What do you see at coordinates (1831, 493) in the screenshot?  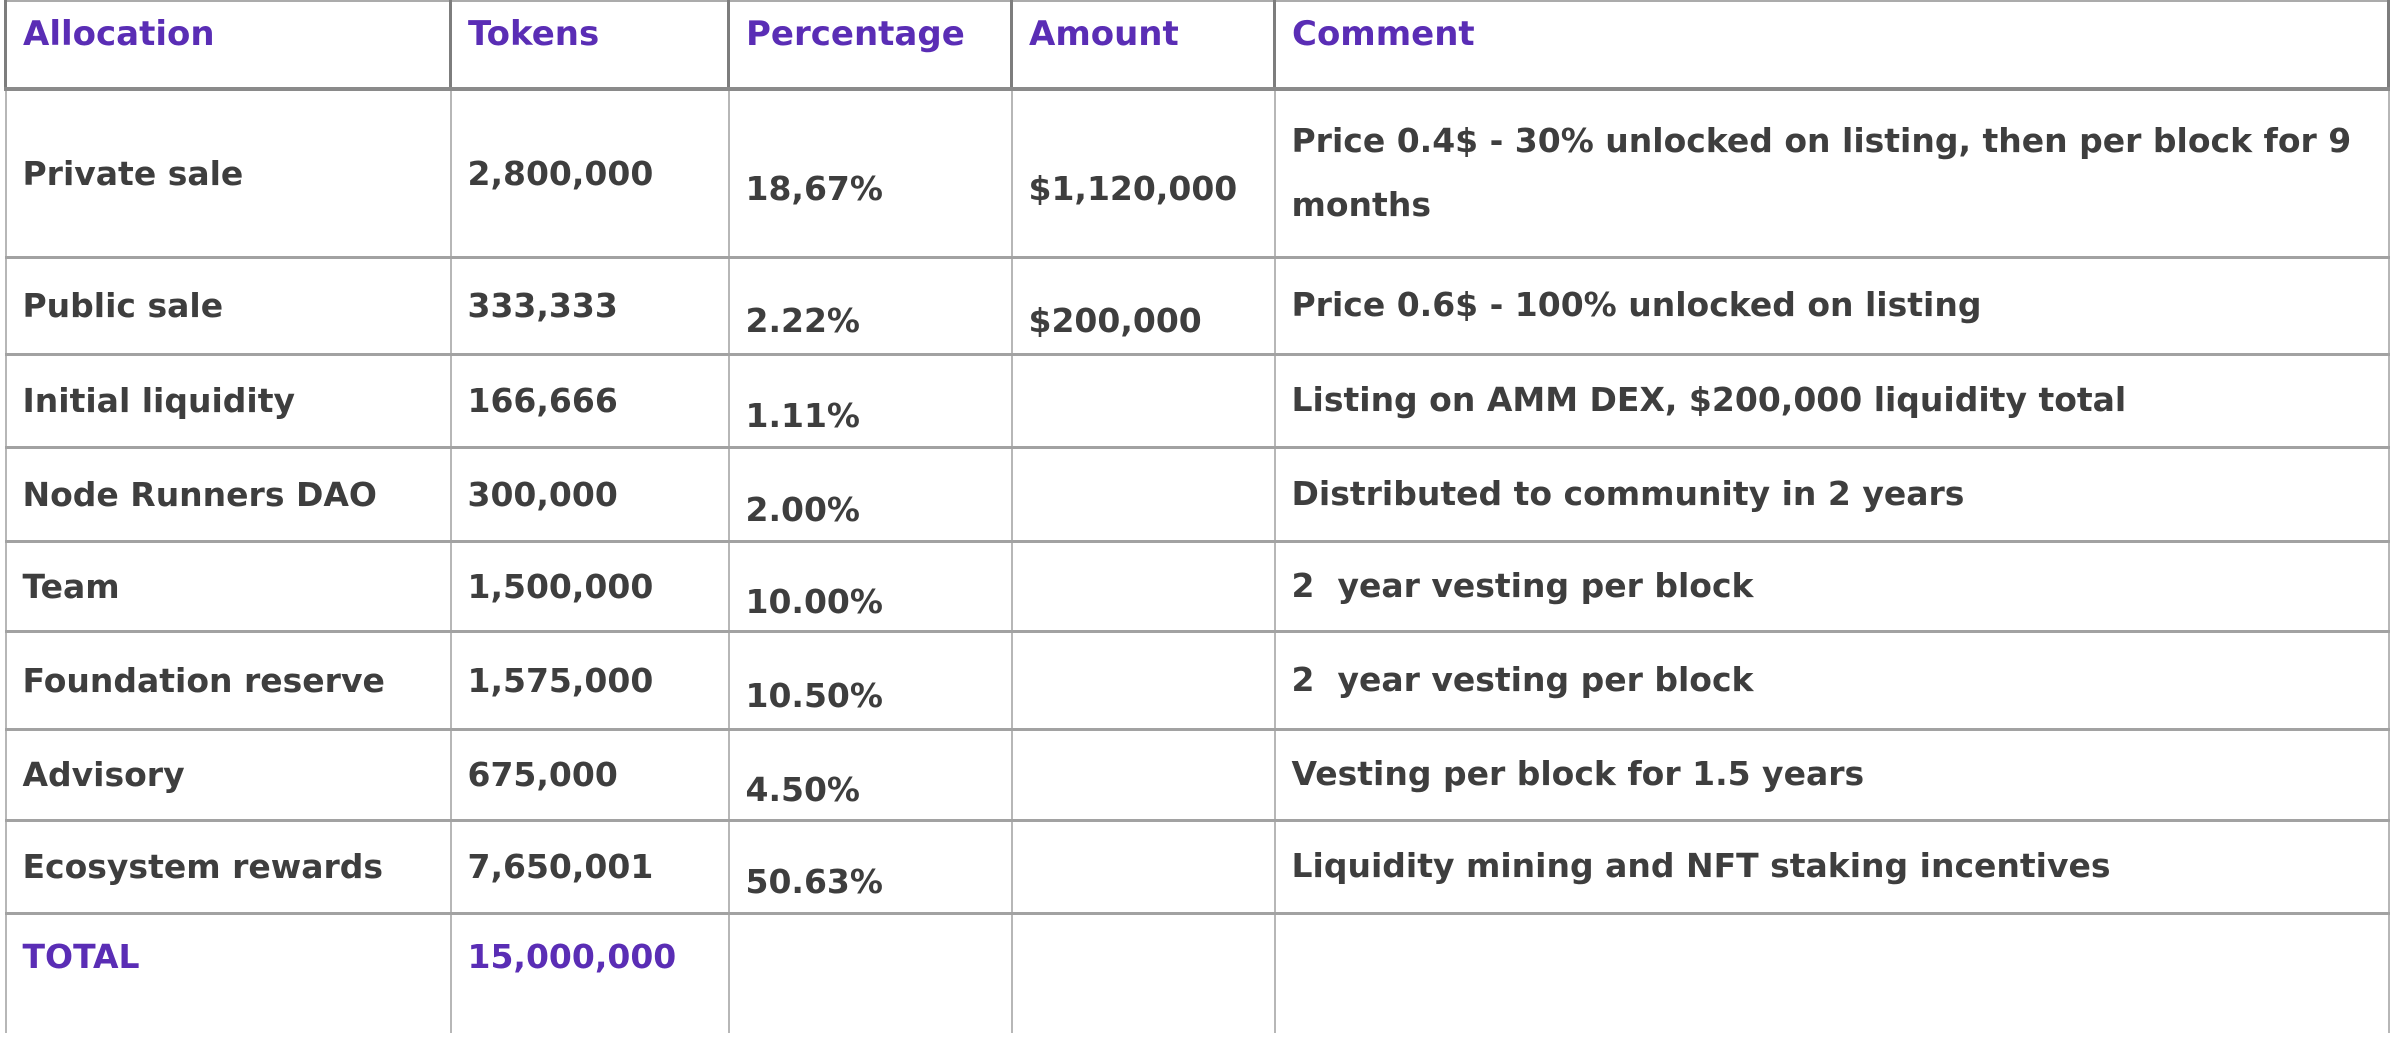 I see `cell-comment: Distributed to community in 2 years` at bounding box center [1831, 493].